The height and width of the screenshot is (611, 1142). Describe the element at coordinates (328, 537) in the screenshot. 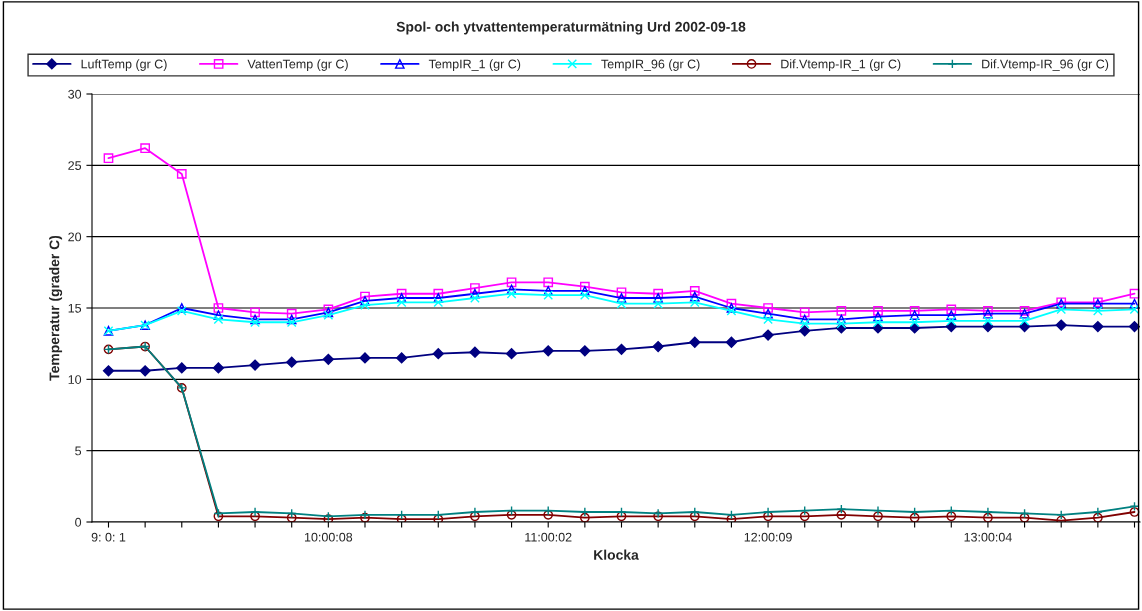

I see `x-tick-label: 10:00:08` at that location.